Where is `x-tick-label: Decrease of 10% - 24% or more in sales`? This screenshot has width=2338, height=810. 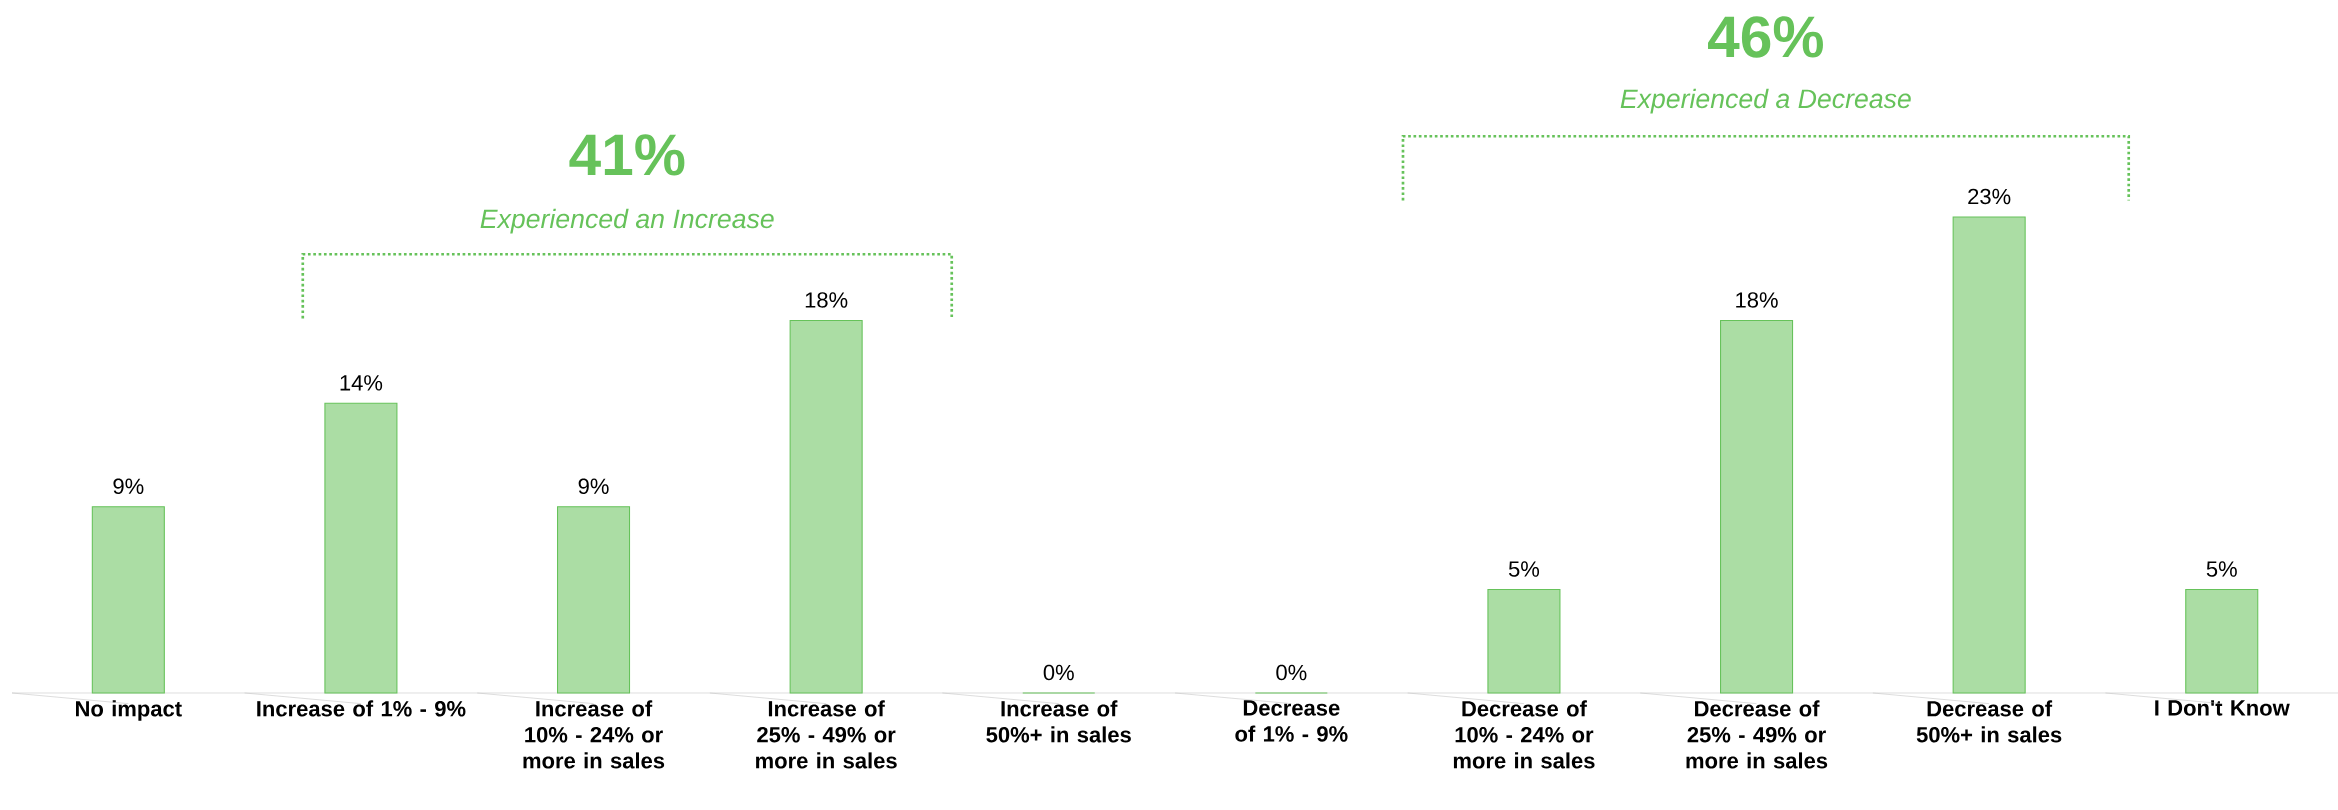
x-tick-label: Decrease of 10% - 24% or more in sales is located at coordinates (1524, 734).